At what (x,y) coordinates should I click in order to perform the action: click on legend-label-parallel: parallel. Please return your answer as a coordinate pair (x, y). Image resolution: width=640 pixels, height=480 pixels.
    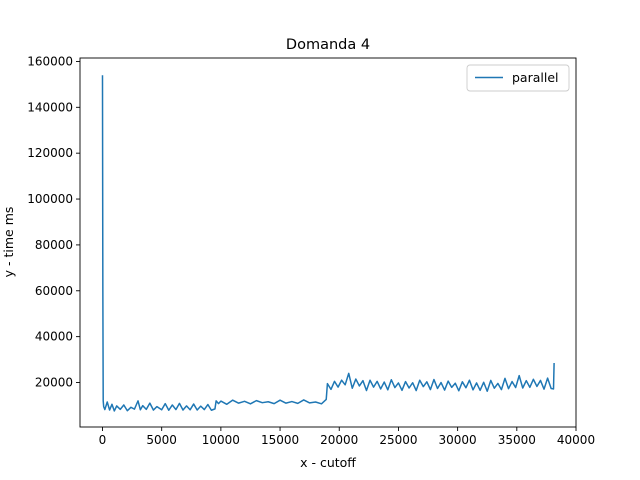
    Looking at the image, I should click on (535, 77).